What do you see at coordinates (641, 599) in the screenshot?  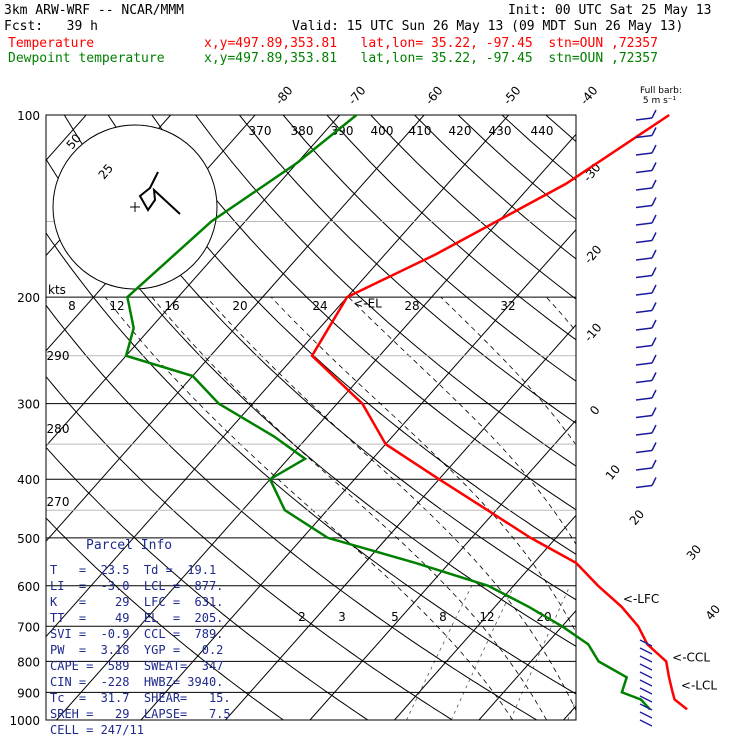 I see `level-marker-label: <-LFC` at bounding box center [641, 599].